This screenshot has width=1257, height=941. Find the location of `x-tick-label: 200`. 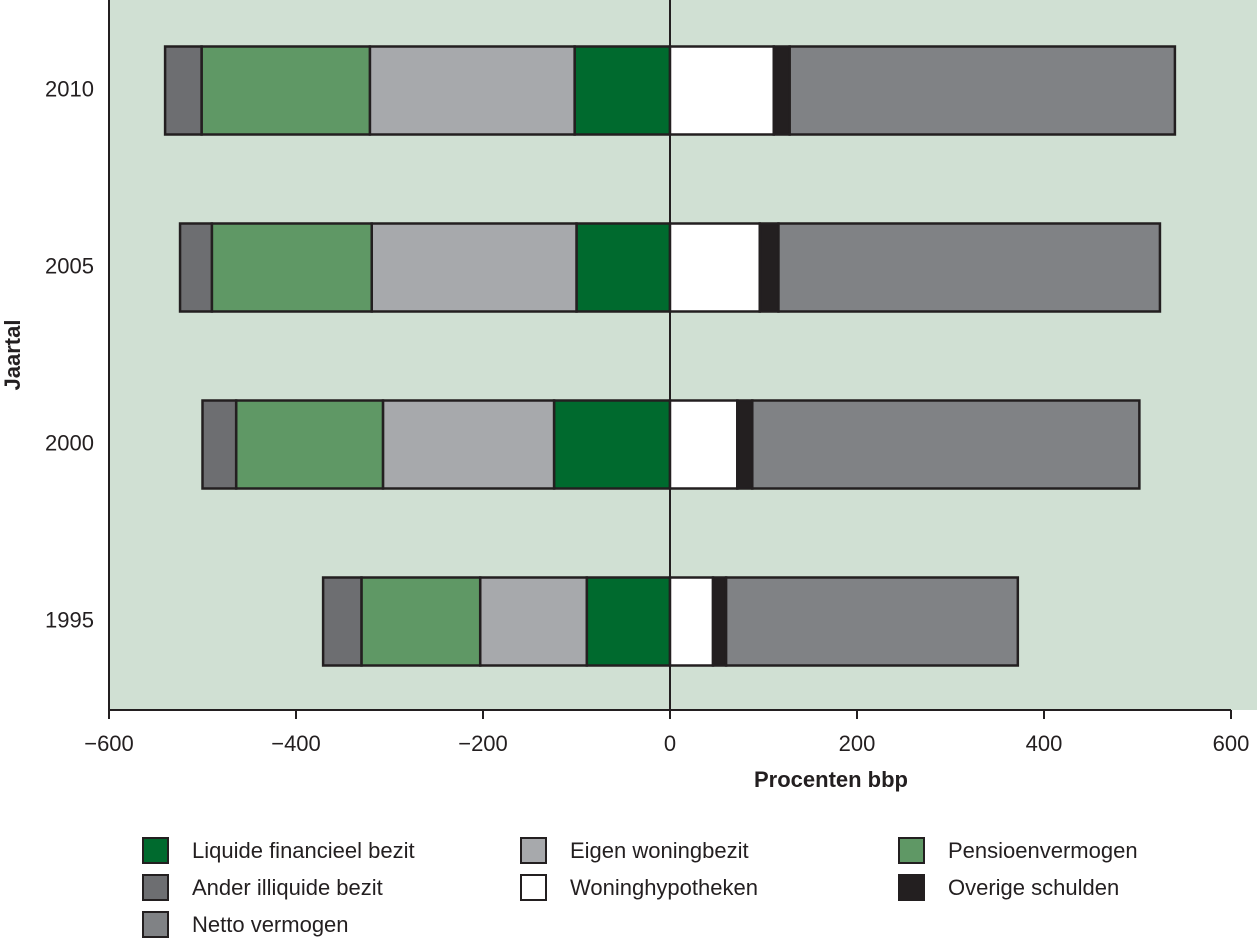

x-tick-label: 200 is located at coordinates (857, 743).